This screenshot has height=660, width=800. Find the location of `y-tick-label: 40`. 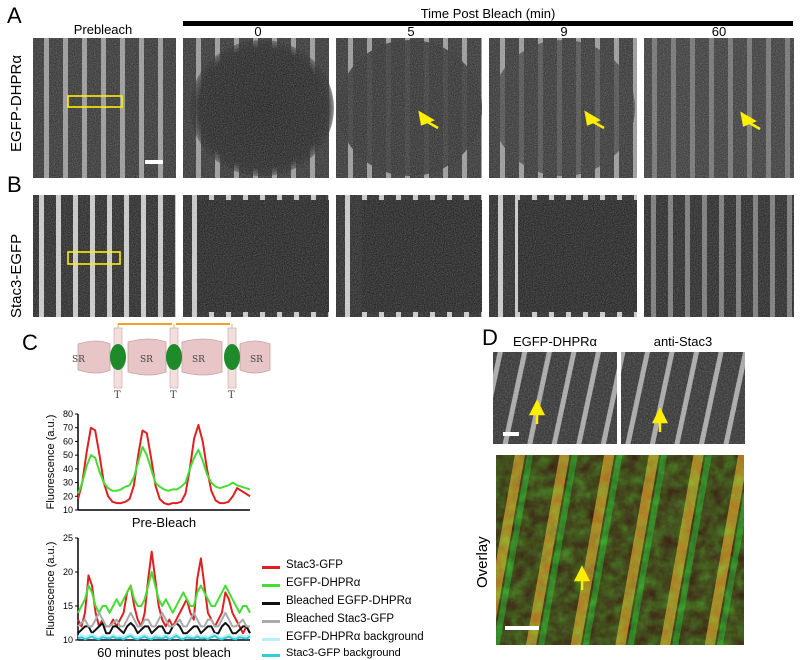

y-tick-label: 40 is located at coordinates (68, 469).